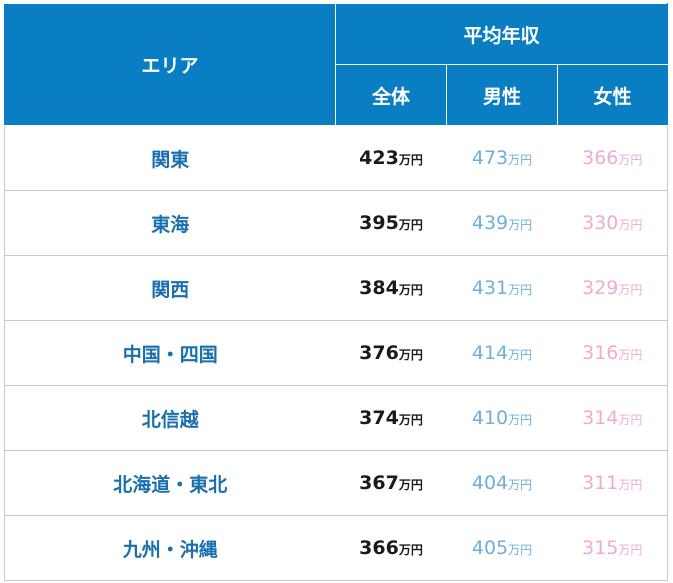  What do you see at coordinates (600, 353) in the screenshot?
I see `women-salary-value: 316` at bounding box center [600, 353].